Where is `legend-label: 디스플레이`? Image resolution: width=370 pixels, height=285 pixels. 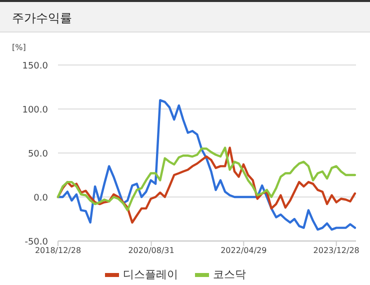 legend-label: 디스플레이 is located at coordinates (150, 274).